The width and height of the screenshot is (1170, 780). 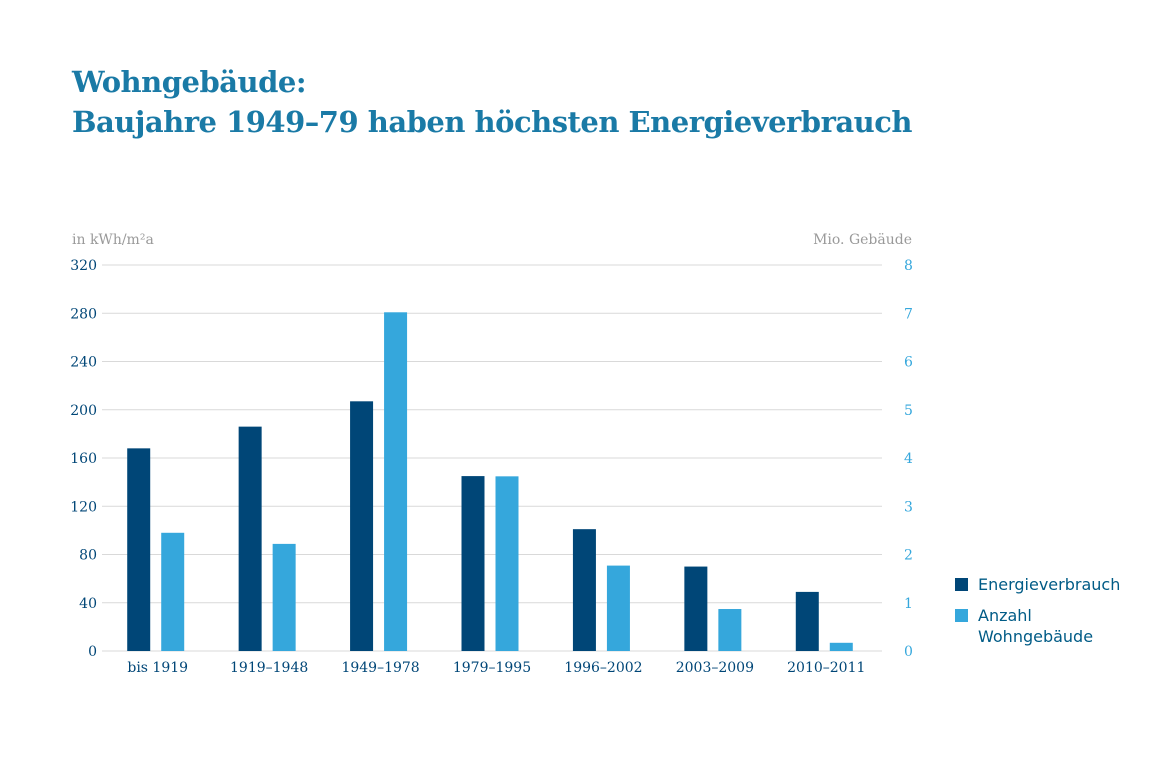 I want to click on legend-swatch-energy, so click(x=961, y=584).